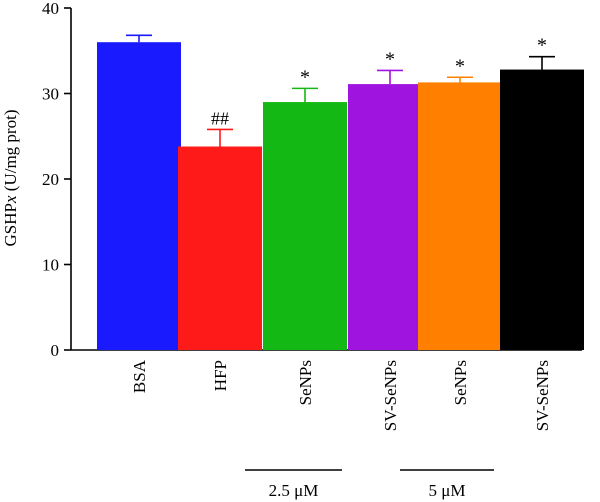 The height and width of the screenshot is (502, 600). I want to click on group-brackets: 2.5 μM 5 μM, so click(369, 484).